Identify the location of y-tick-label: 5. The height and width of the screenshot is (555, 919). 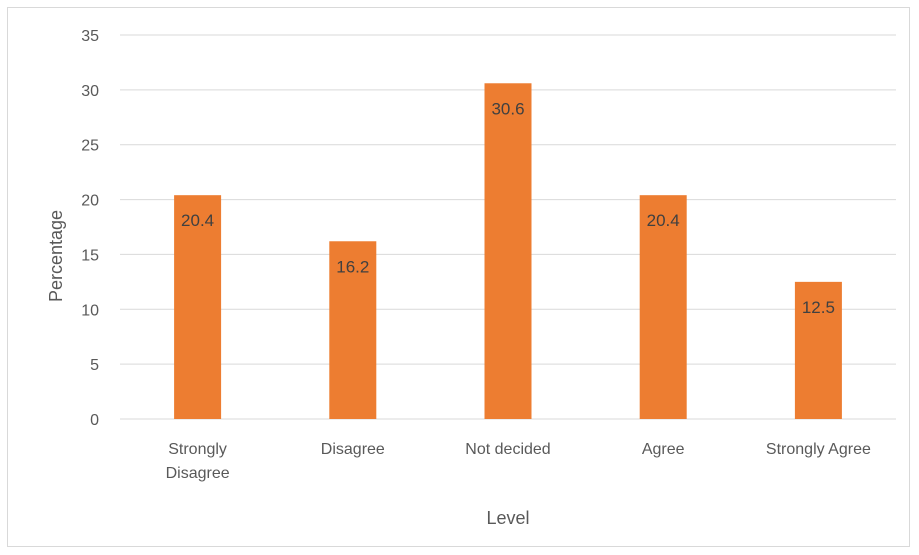
(94, 365).